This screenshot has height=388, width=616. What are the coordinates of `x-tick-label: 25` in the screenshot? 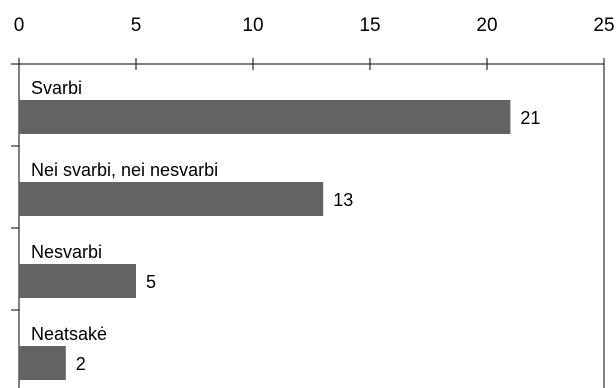 It's located at (603, 25).